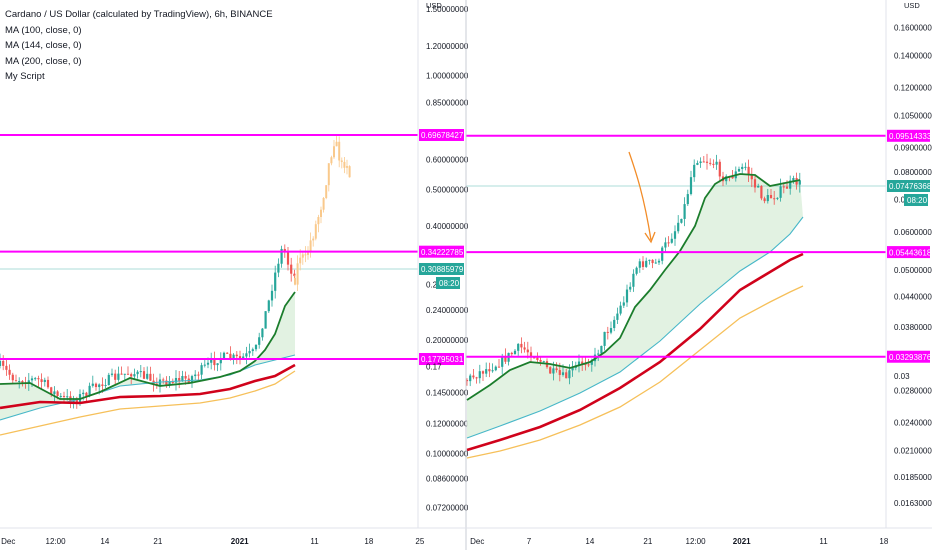  What do you see at coordinates (442, 135) in the screenshot?
I see `level-price-label: 0.69678427` at bounding box center [442, 135].